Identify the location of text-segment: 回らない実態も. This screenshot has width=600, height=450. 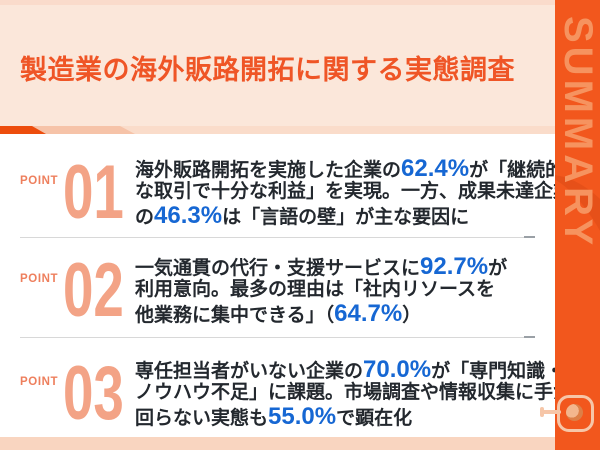
(202, 418).